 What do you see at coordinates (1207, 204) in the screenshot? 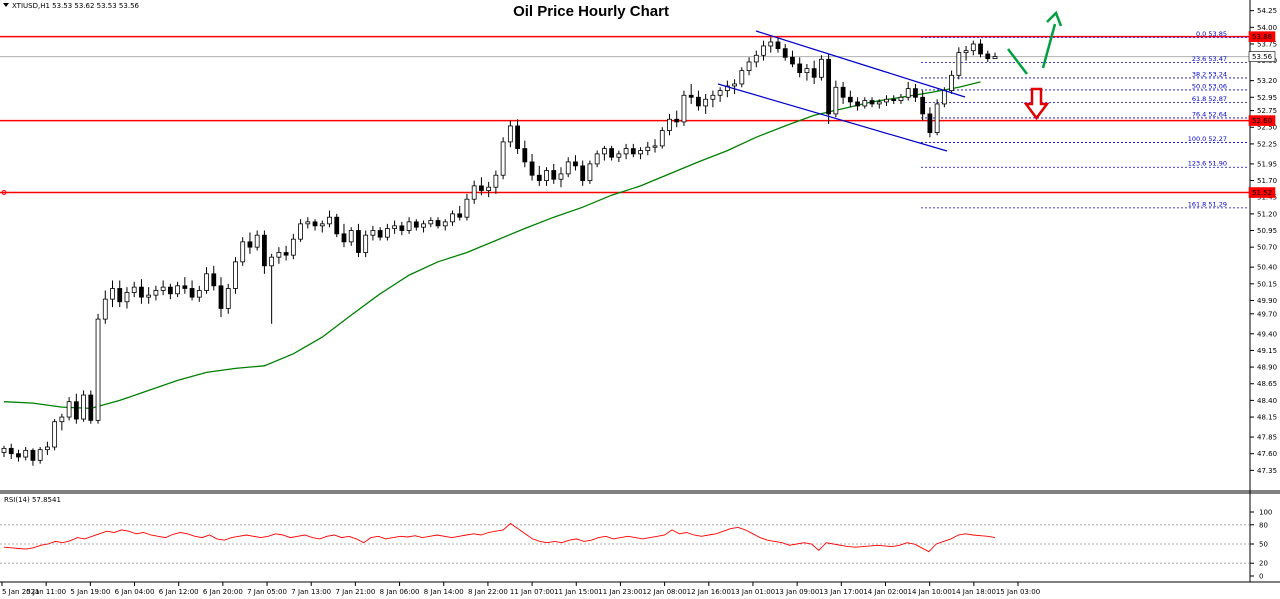
I see `fib-level-label: 161.8 51.29` at bounding box center [1207, 204].